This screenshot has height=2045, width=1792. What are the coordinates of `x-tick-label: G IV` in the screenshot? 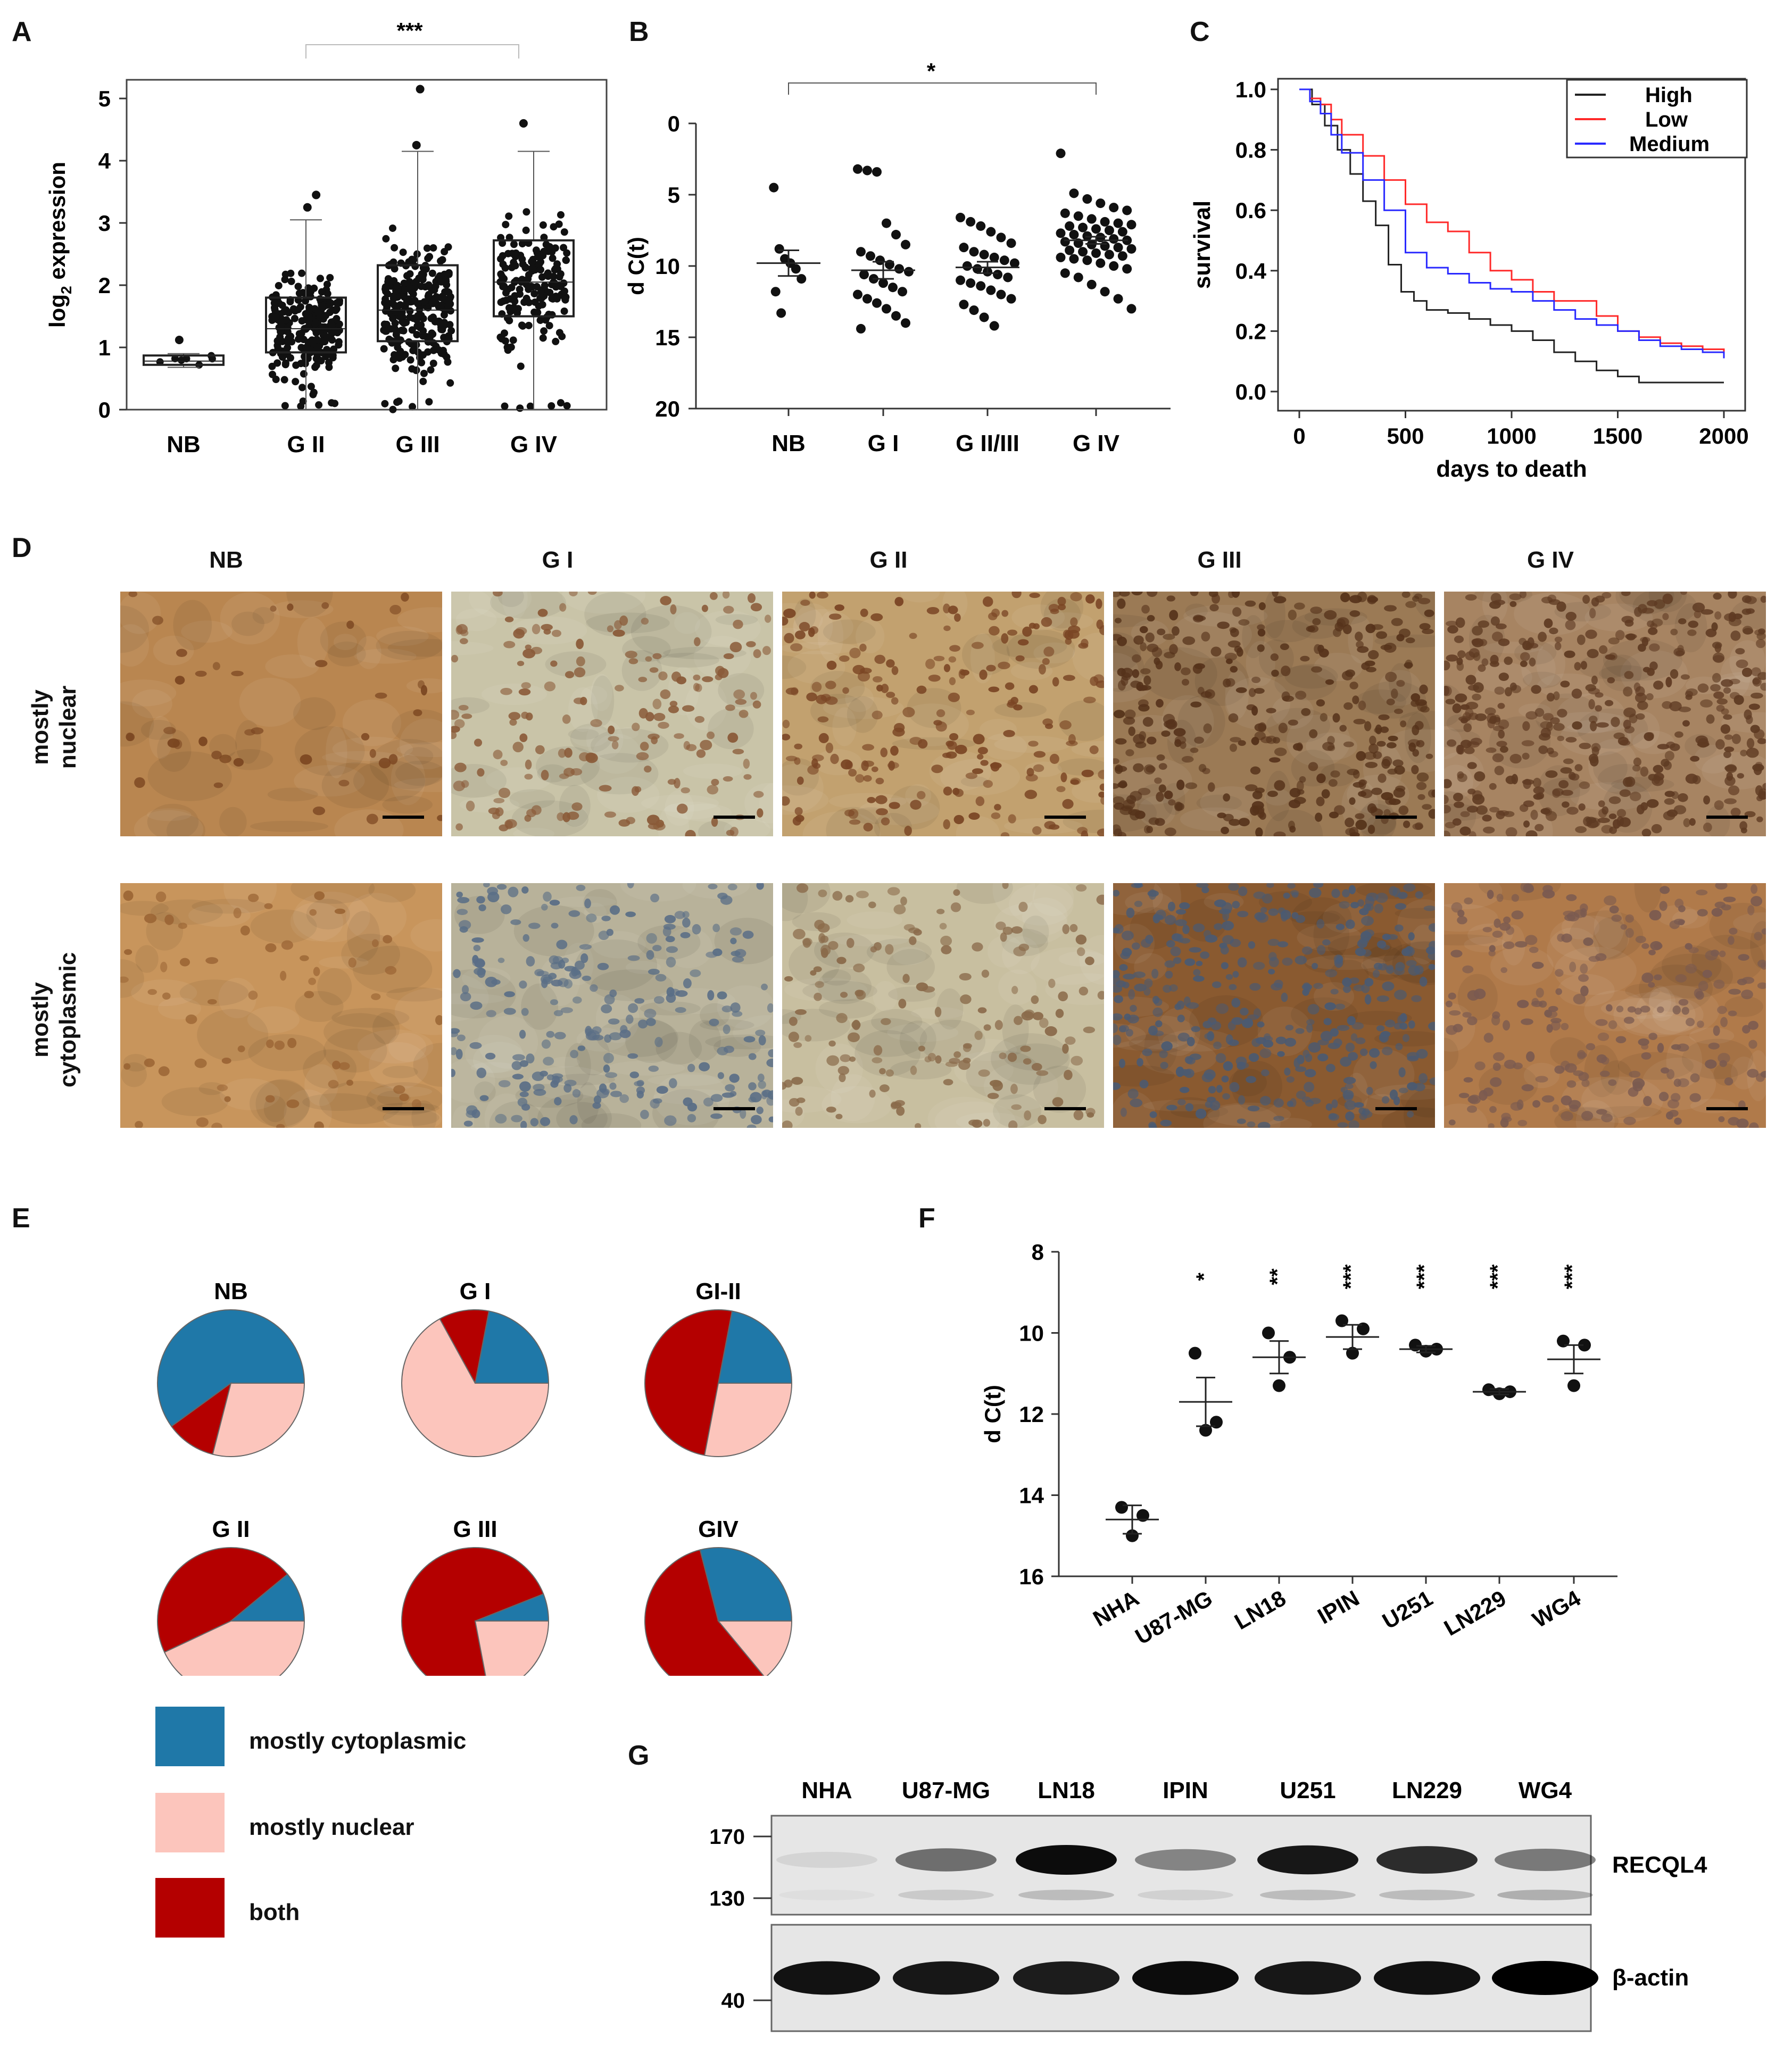 It's located at (1096, 443).